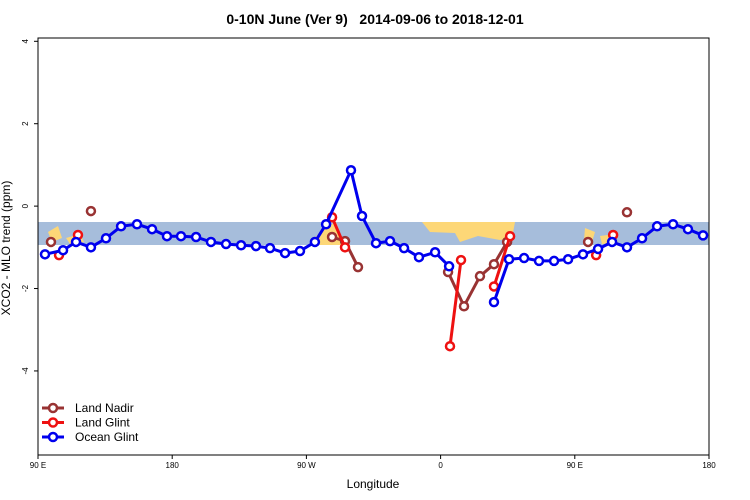  Describe the element at coordinates (25, 205) in the screenshot. I see `y-tick-label: 0` at that location.